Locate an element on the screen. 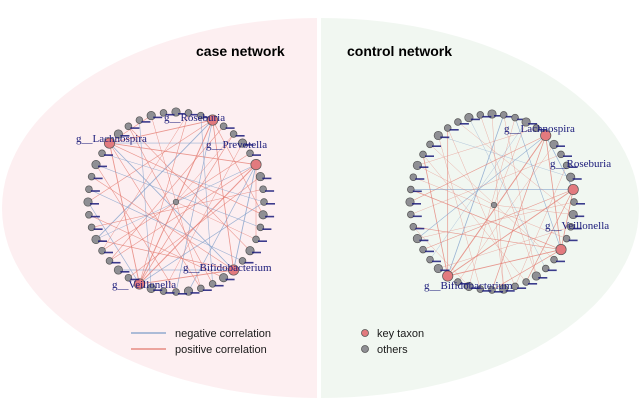  case-edges is located at coordinates (176, 202).